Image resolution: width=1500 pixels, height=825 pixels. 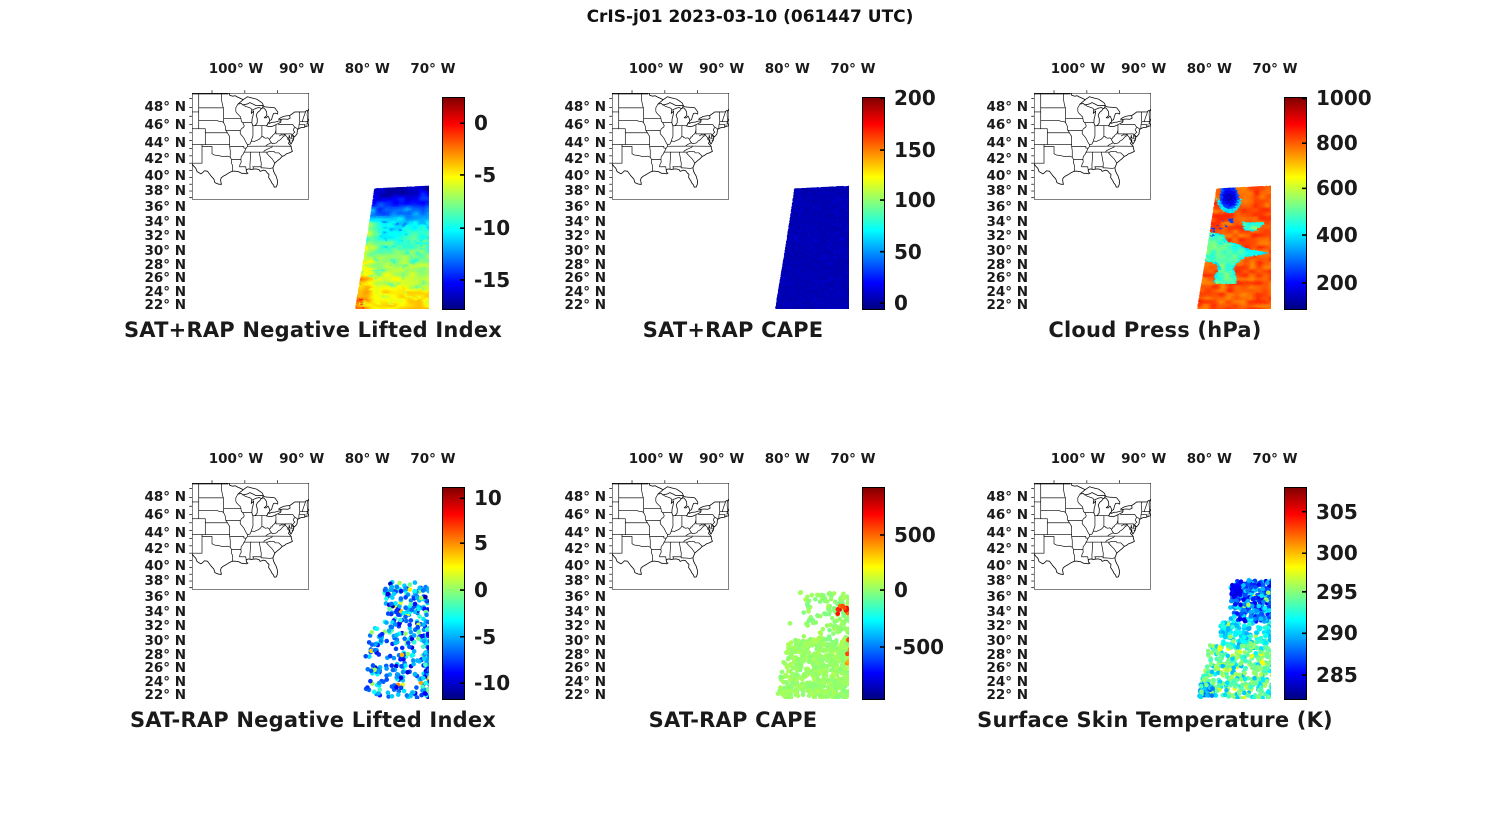 What do you see at coordinates (492, 279) in the screenshot?
I see `colorbar-tick-label: -15` at bounding box center [492, 279].